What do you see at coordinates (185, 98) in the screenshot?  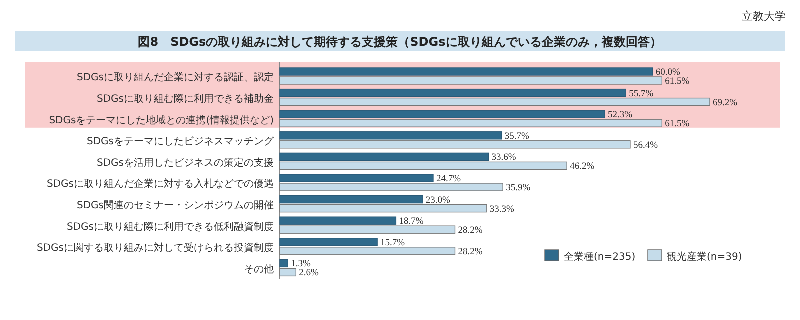 I see `y-tick-label: SDGsに取り組む際に利用できる補助金` at bounding box center [185, 98].